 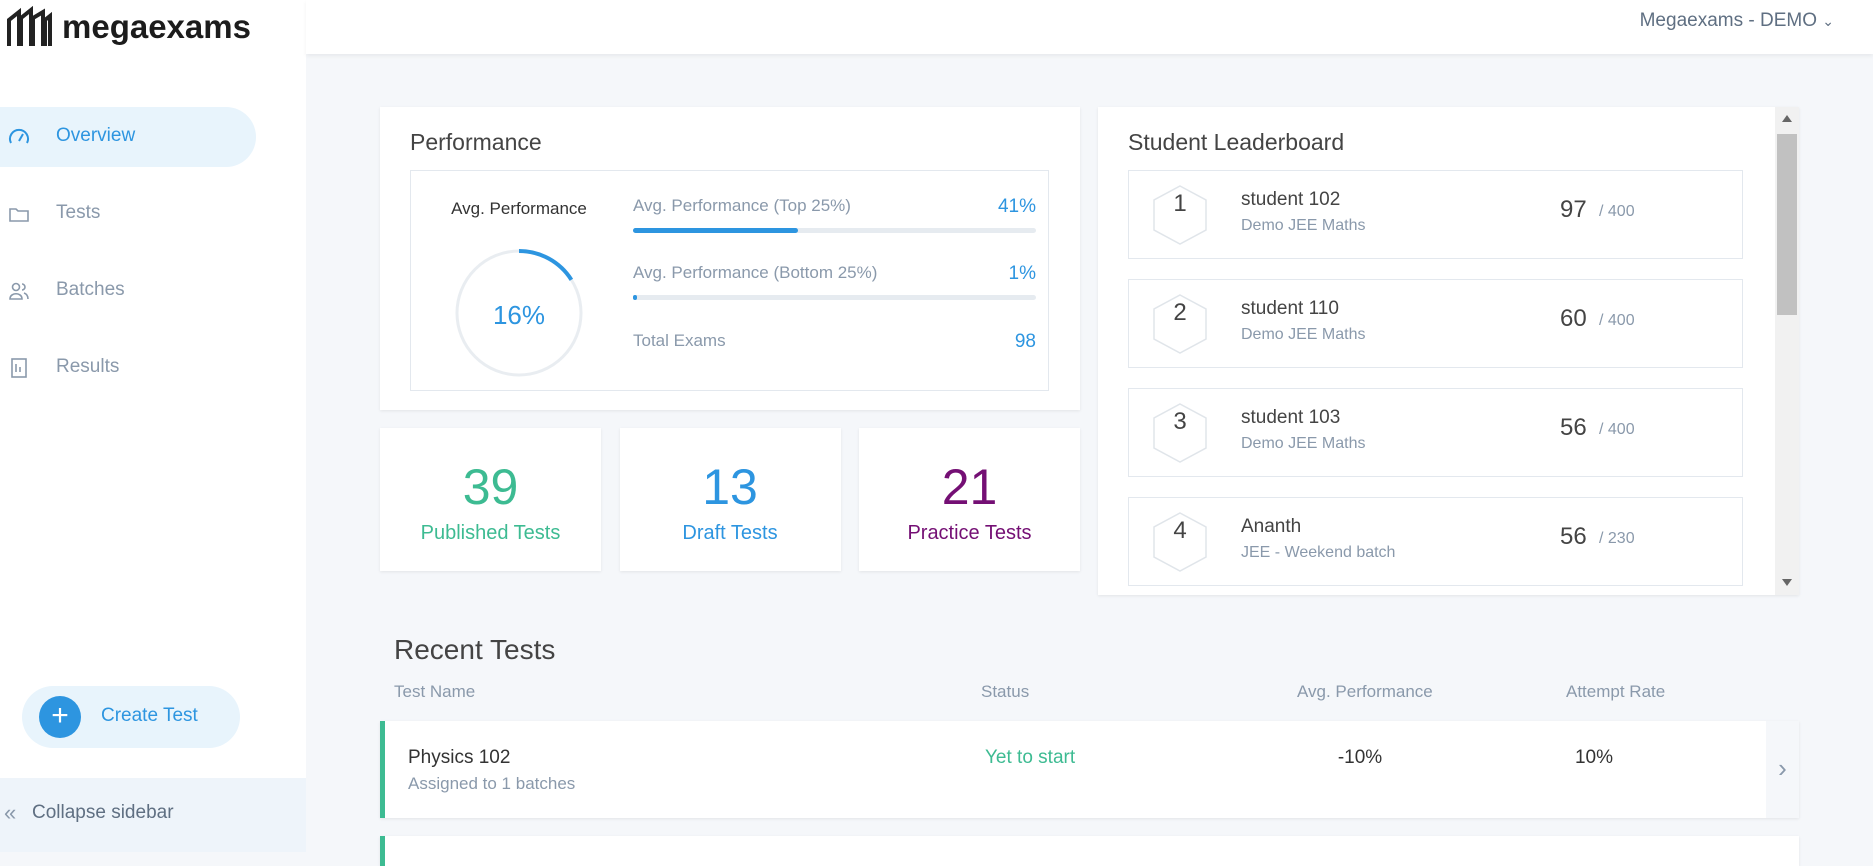 I want to click on gauge-value: 16%, so click(x=519, y=315).